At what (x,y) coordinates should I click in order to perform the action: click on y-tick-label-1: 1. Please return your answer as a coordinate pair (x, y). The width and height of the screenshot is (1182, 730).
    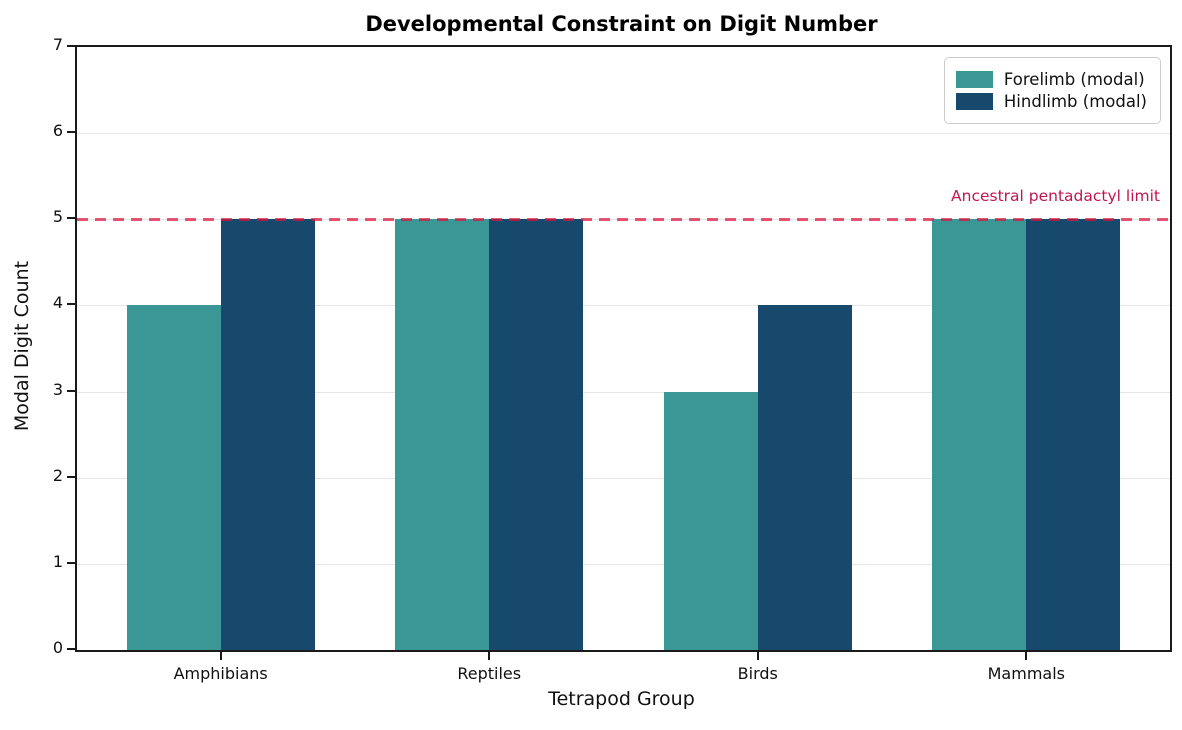
    Looking at the image, I should click on (57, 561).